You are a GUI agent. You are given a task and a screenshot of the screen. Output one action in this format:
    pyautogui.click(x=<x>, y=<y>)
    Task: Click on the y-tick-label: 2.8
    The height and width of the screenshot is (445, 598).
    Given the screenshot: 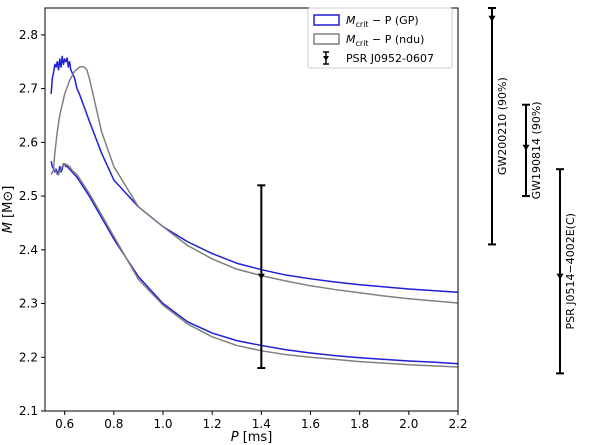 What is the action you would take?
    pyautogui.click(x=28, y=35)
    